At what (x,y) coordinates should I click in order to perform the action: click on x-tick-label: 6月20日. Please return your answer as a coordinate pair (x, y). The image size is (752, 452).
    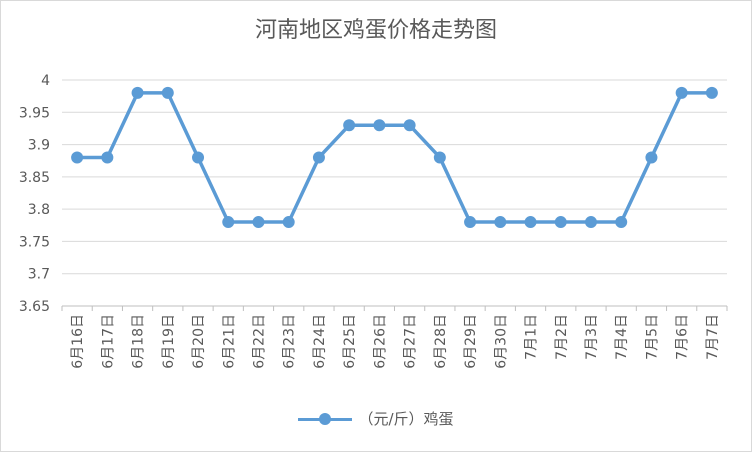
    Looking at the image, I should click on (199, 341).